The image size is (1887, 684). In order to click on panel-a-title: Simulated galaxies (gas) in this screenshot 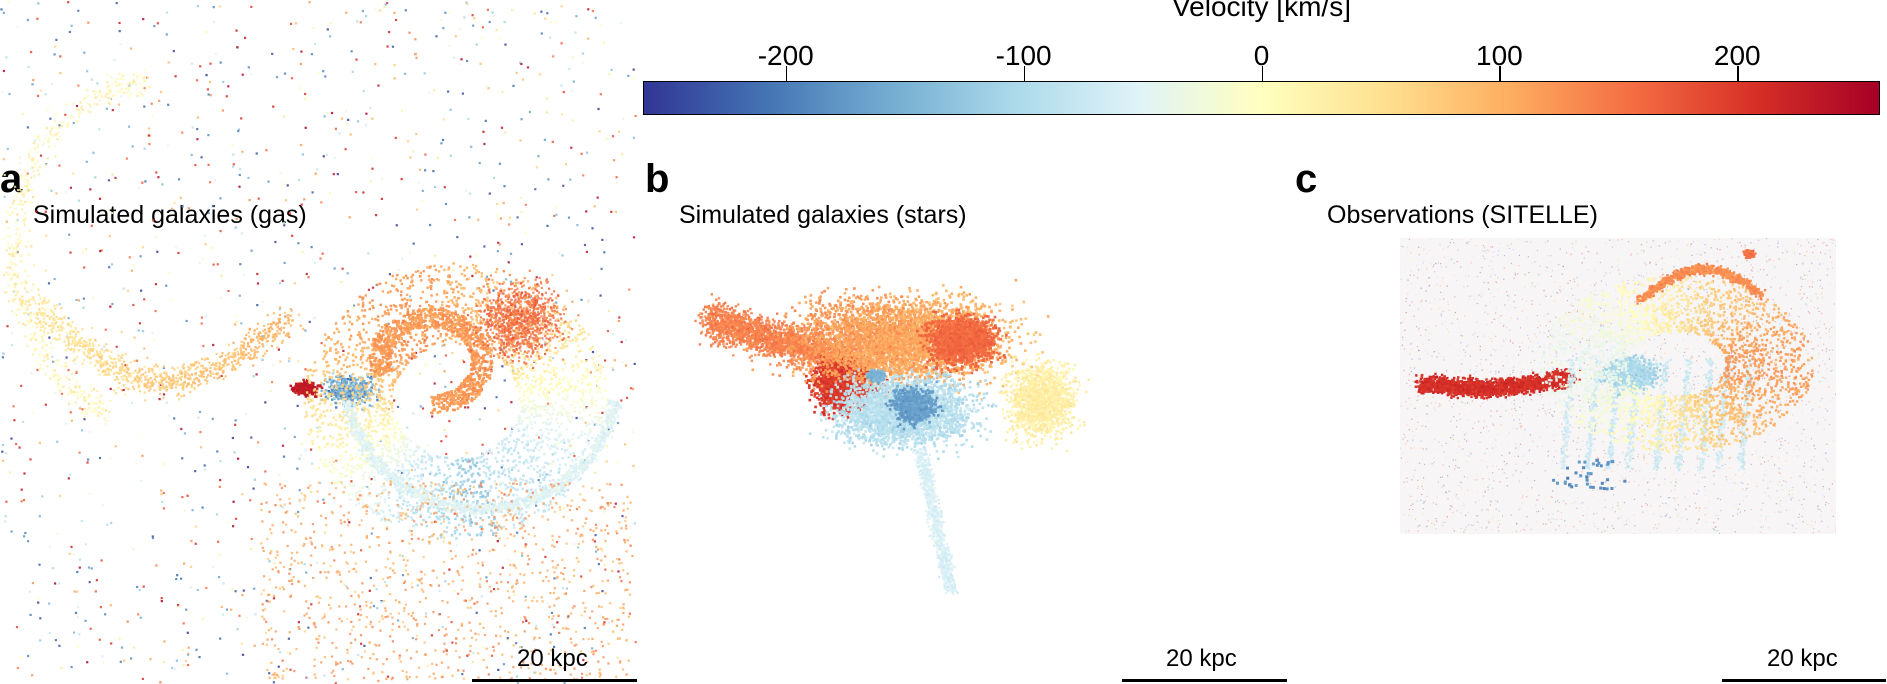, I will do `click(170, 215)`.